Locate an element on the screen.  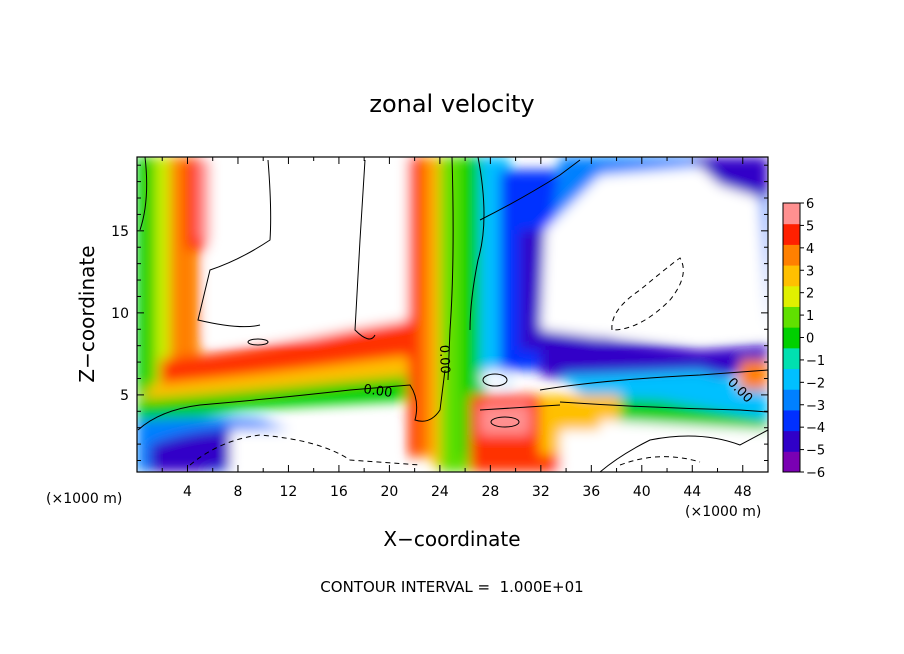
x-tick-label: 40 is located at coordinates (642, 492).